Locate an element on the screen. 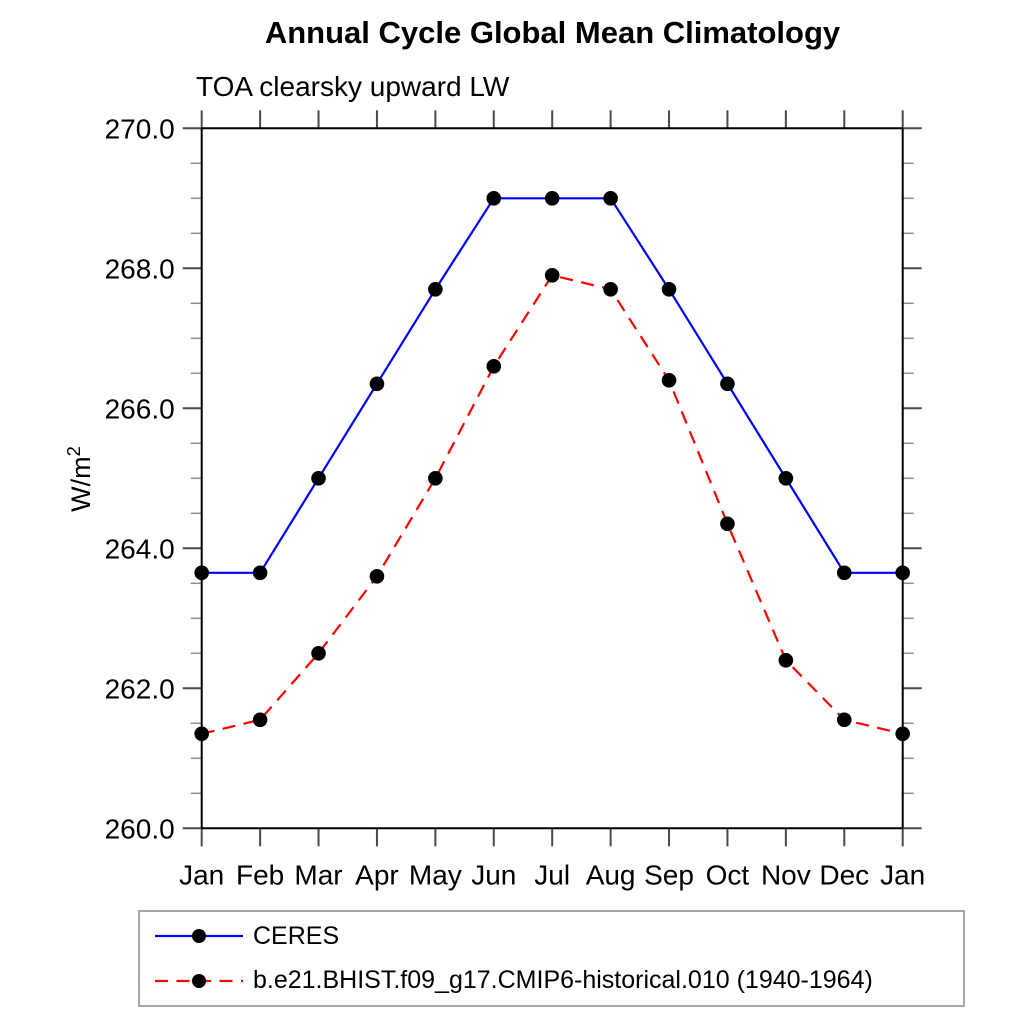 This screenshot has width=1024, height=1024. chart-subtitle: TOA clearsky upward LW is located at coordinates (353, 86).